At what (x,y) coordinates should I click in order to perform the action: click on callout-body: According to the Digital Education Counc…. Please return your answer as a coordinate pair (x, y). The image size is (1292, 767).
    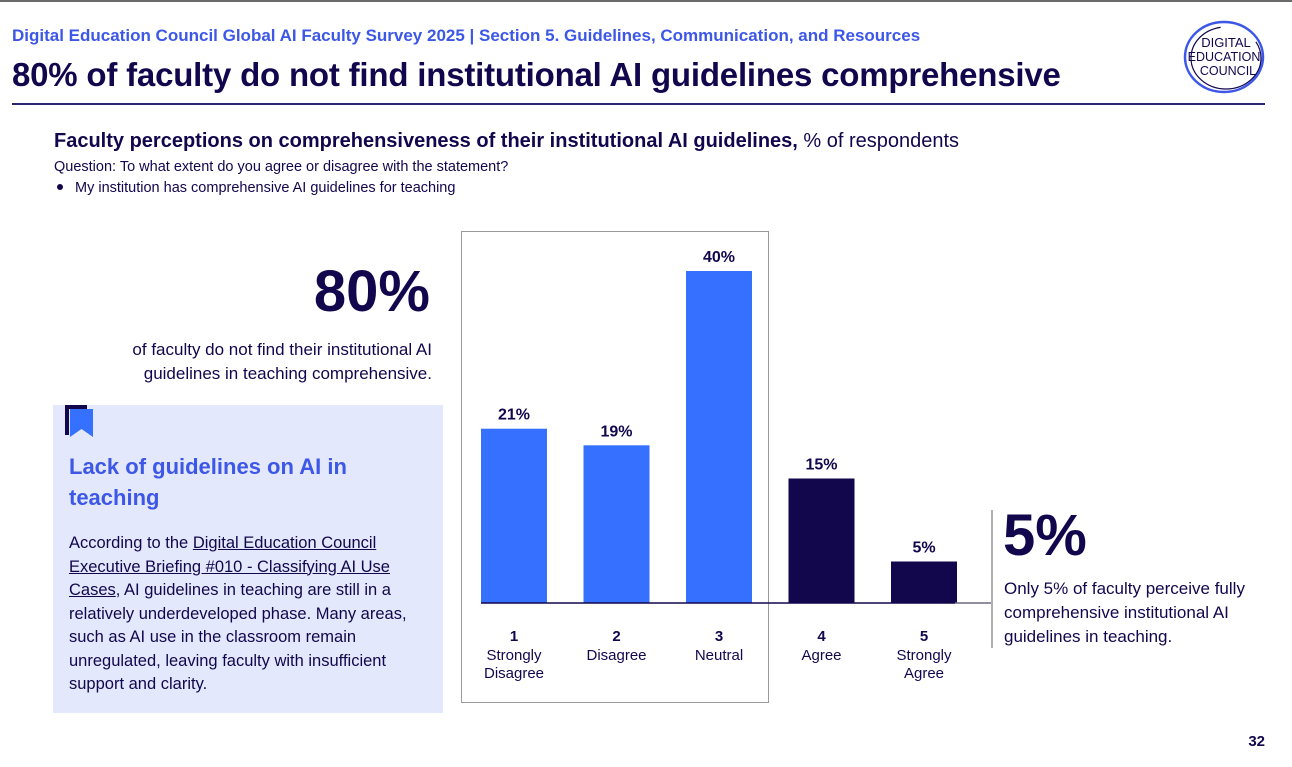
    Looking at the image, I should click on (250, 614).